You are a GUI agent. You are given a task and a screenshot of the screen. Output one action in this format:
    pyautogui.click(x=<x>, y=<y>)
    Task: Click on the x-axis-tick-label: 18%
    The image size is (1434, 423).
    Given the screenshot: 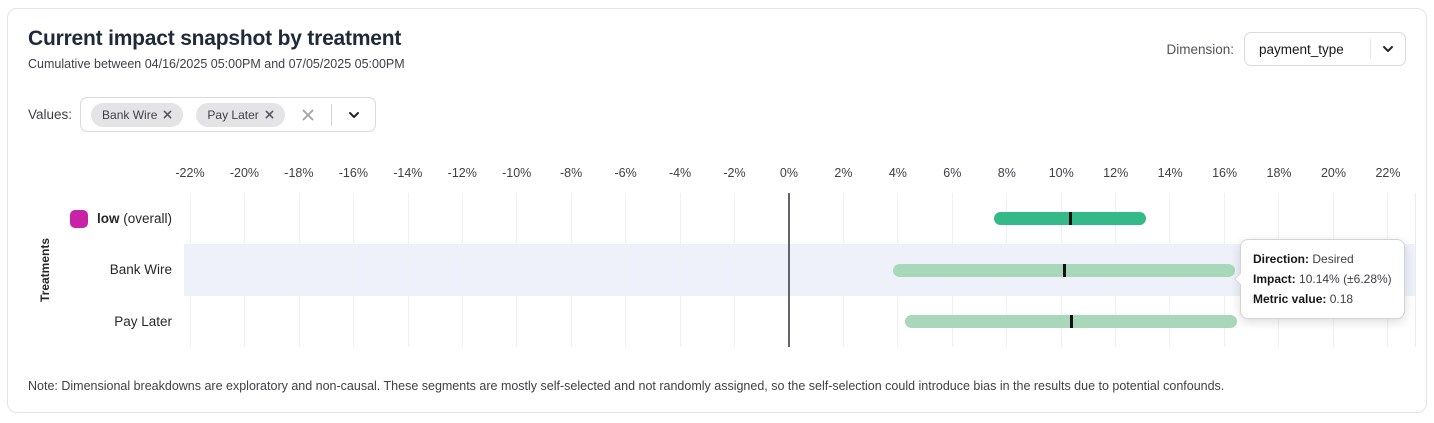 What is the action you would take?
    pyautogui.click(x=1279, y=173)
    